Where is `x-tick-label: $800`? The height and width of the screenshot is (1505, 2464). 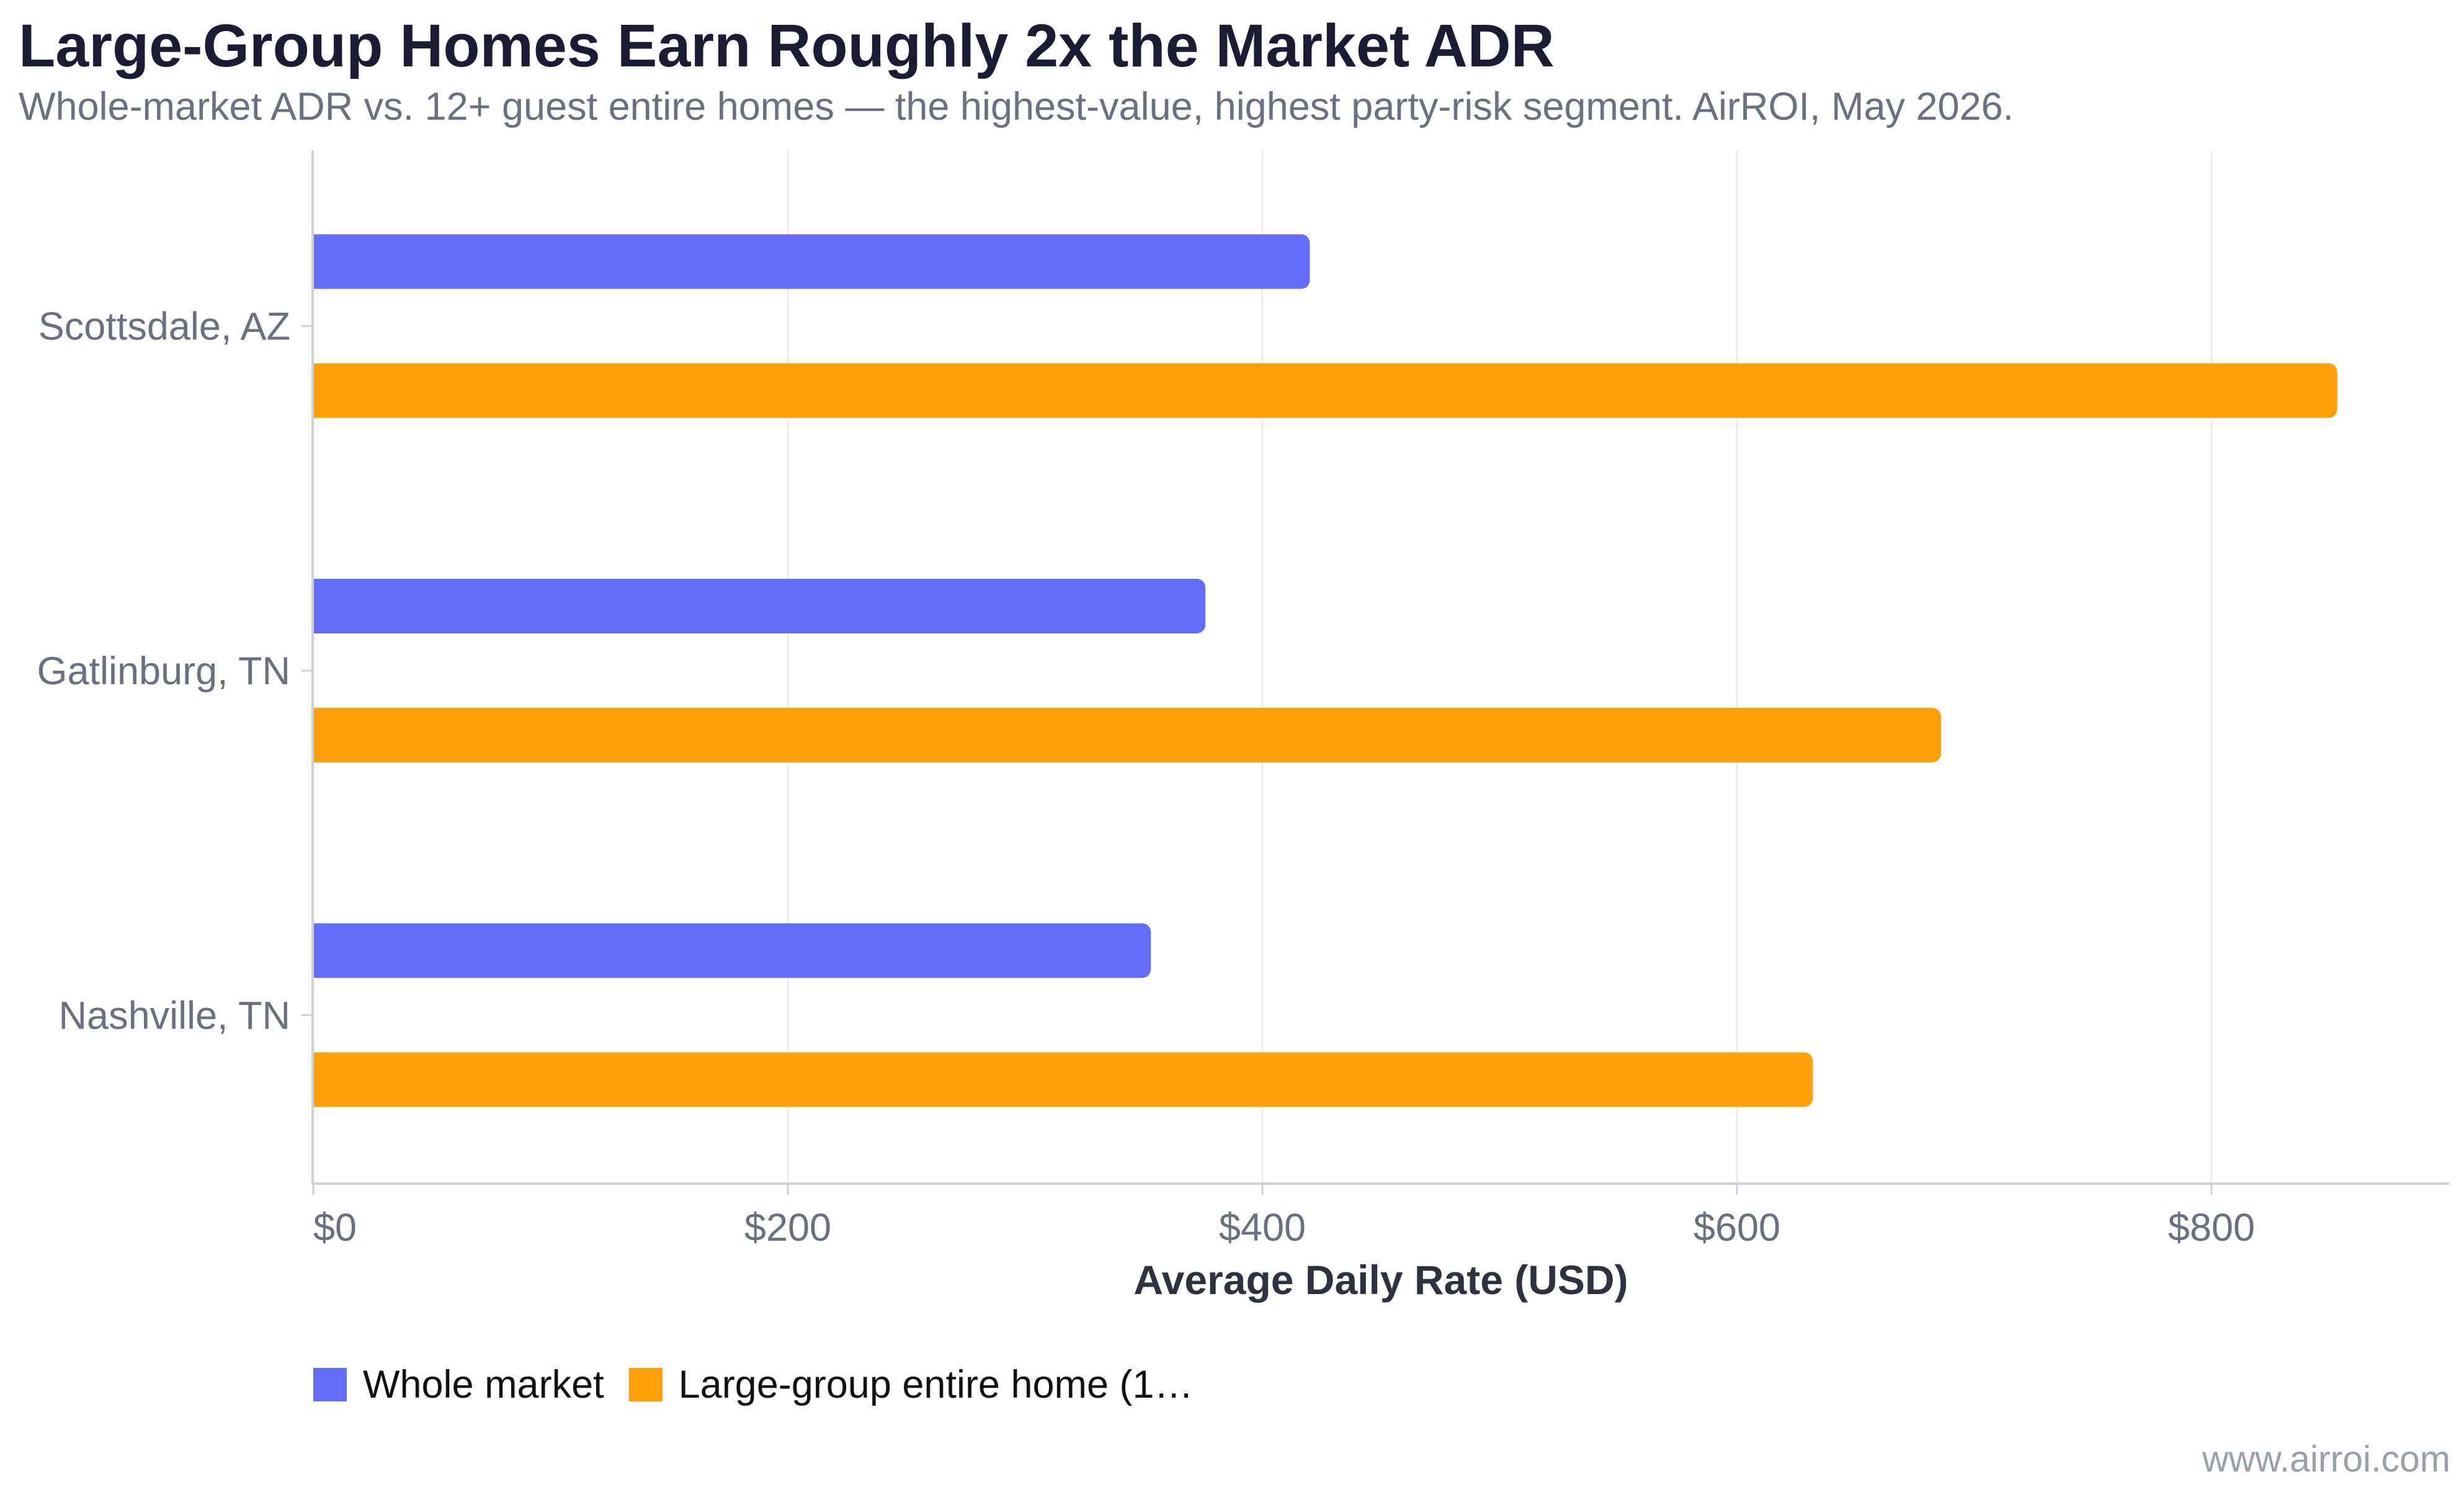
x-tick-label: $800 is located at coordinates (2211, 1228).